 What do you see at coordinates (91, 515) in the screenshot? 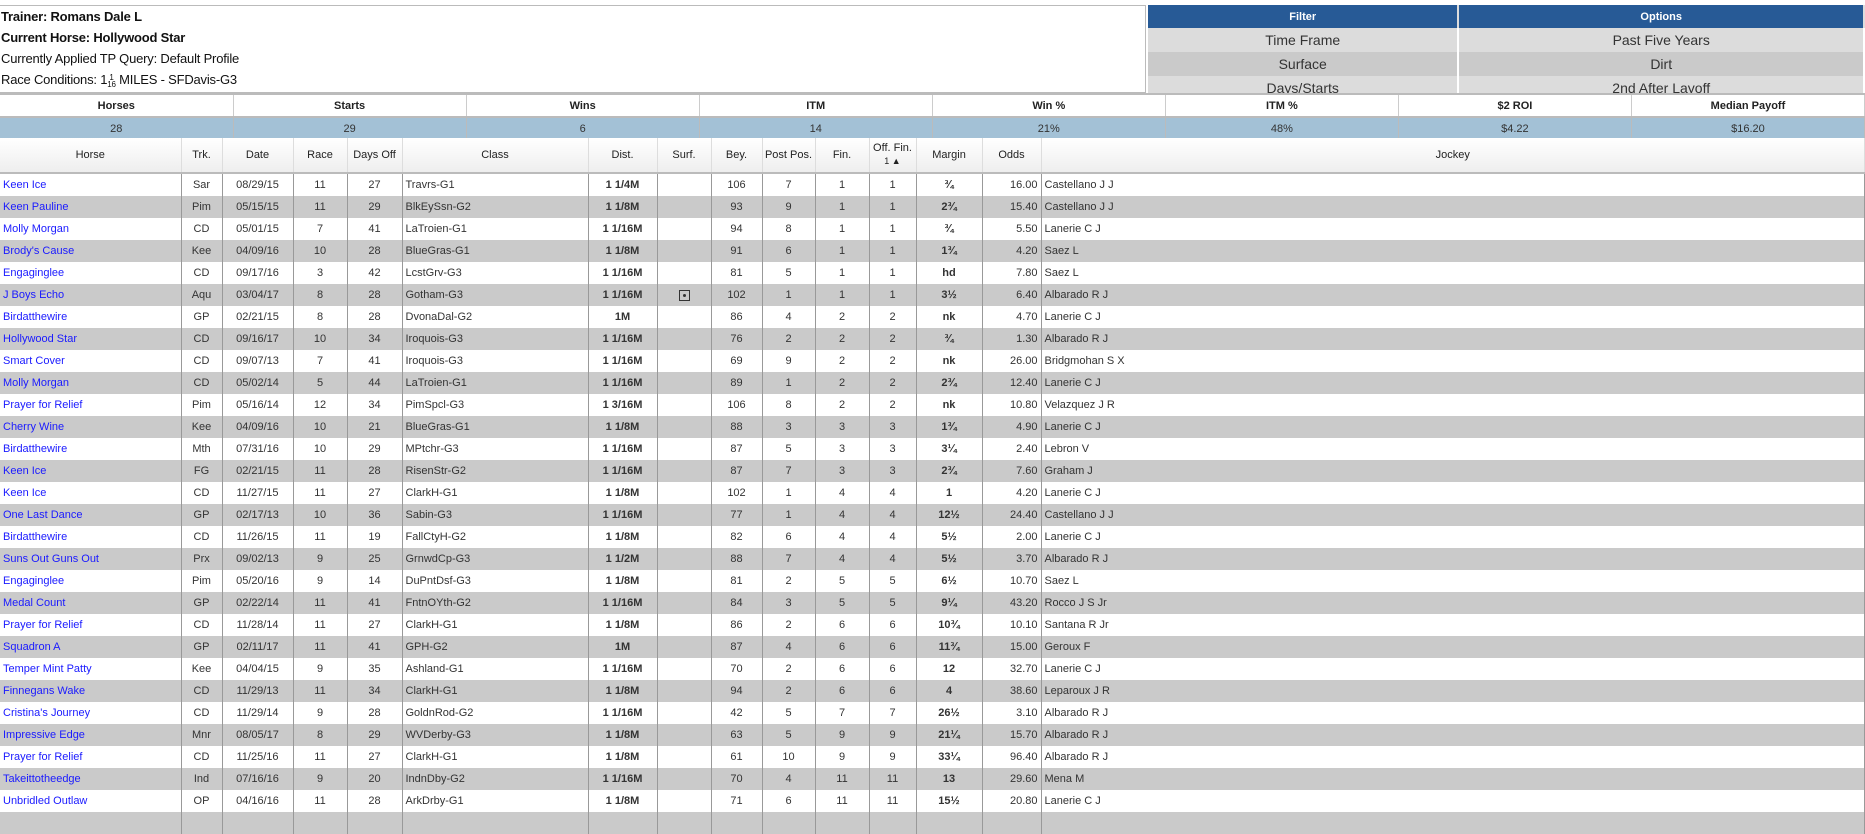
I see `horse-link-cell: One Last Dance` at bounding box center [91, 515].